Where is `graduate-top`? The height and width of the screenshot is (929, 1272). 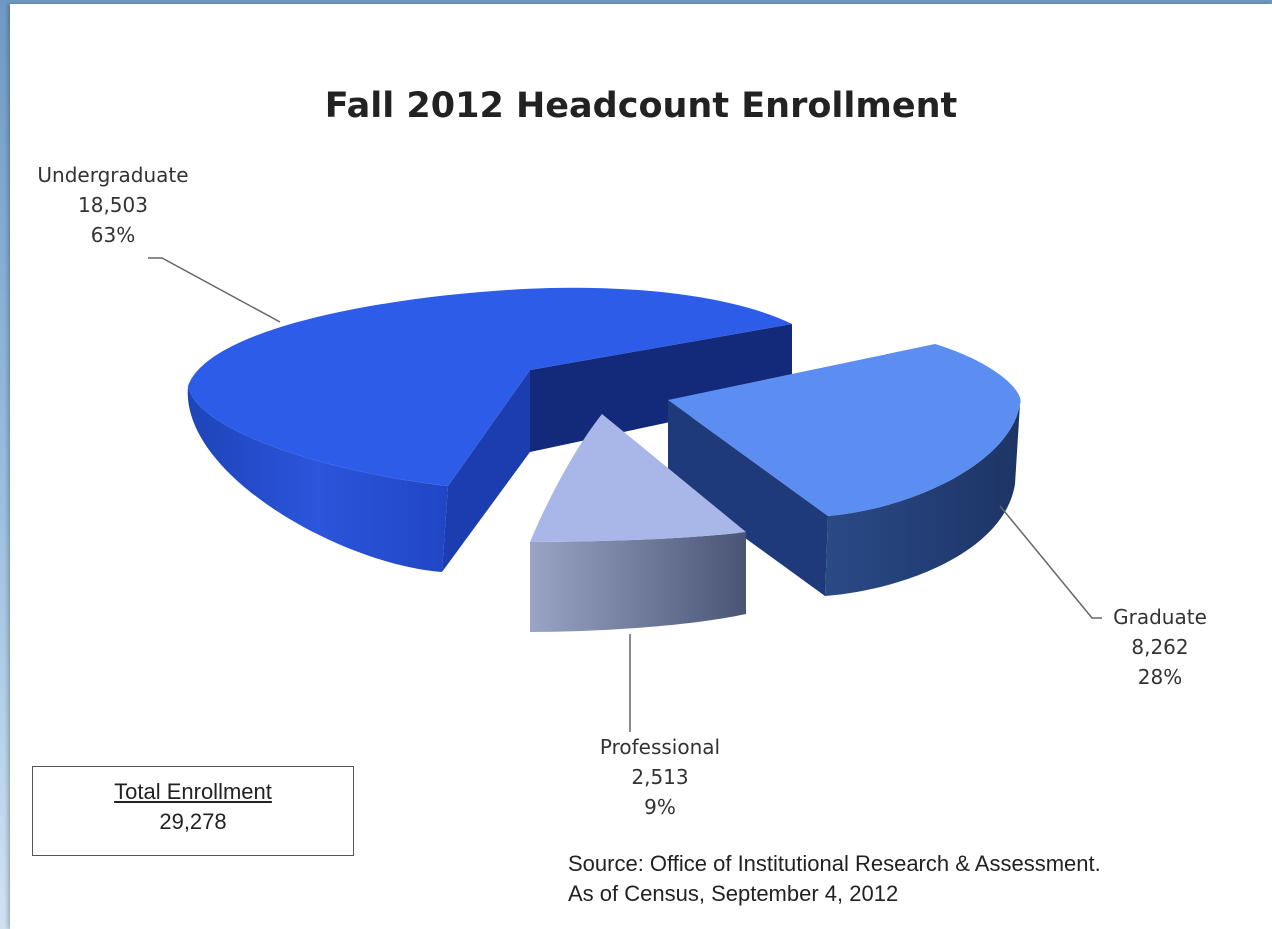
graduate-top is located at coordinates (844, 430).